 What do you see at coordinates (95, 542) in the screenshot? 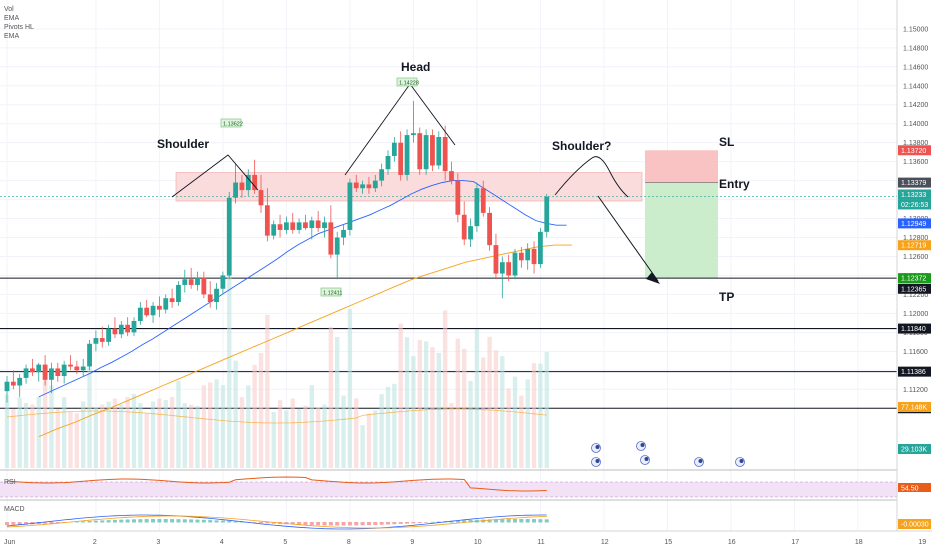
I see `time-tick-label: 2` at bounding box center [95, 542].